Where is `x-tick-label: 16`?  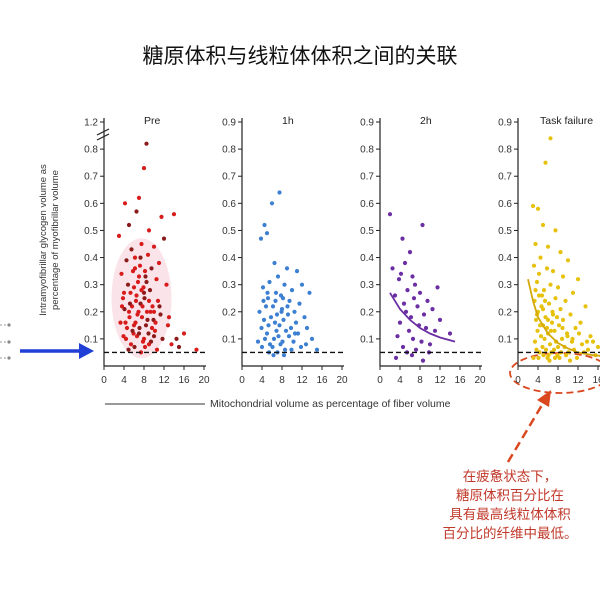 x-tick-label: 16 is located at coordinates (460, 380).